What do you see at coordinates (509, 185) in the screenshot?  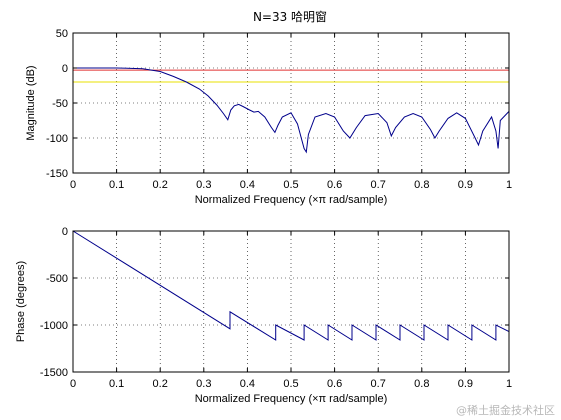 I see `panel1-x-tick-label: 1` at bounding box center [509, 185].